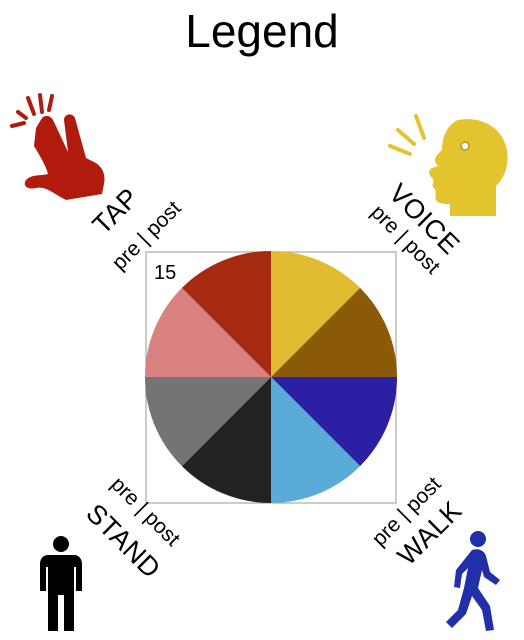 The height and width of the screenshot is (640, 524). Describe the element at coordinates (208, 332) in the screenshot. I see `wedge-tap-pre` at that location.